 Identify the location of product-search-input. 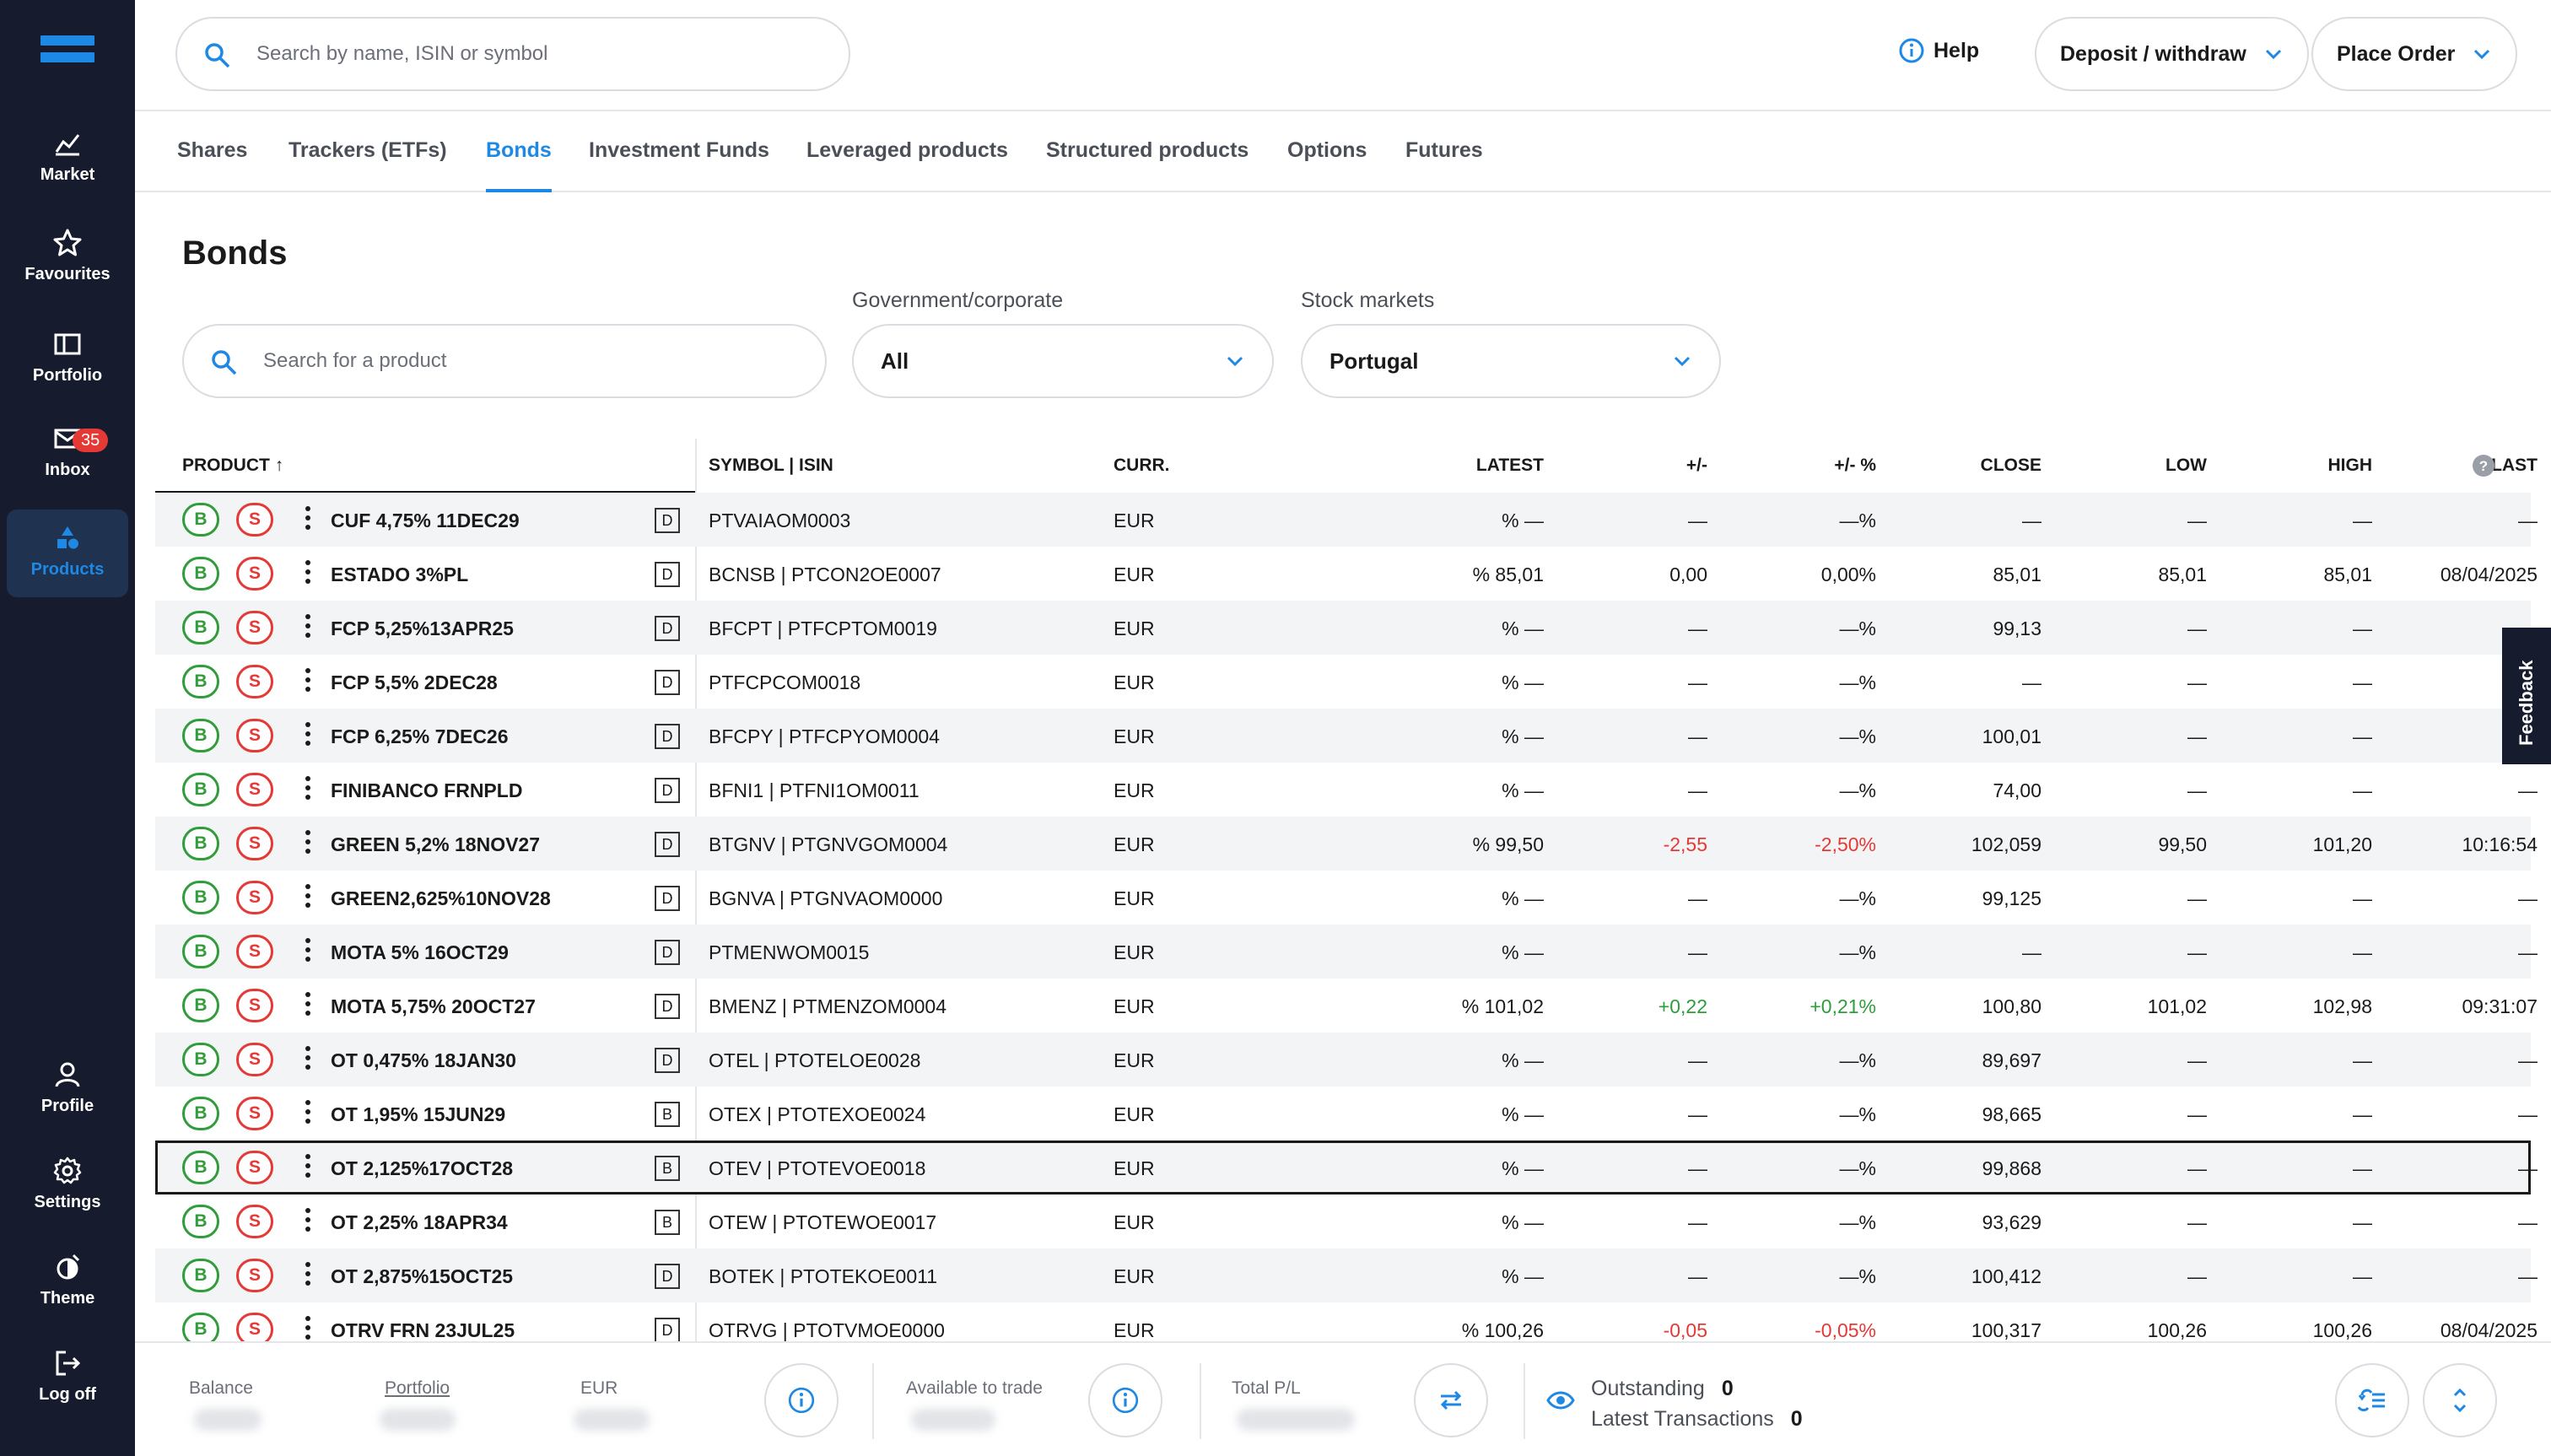
(524, 361).